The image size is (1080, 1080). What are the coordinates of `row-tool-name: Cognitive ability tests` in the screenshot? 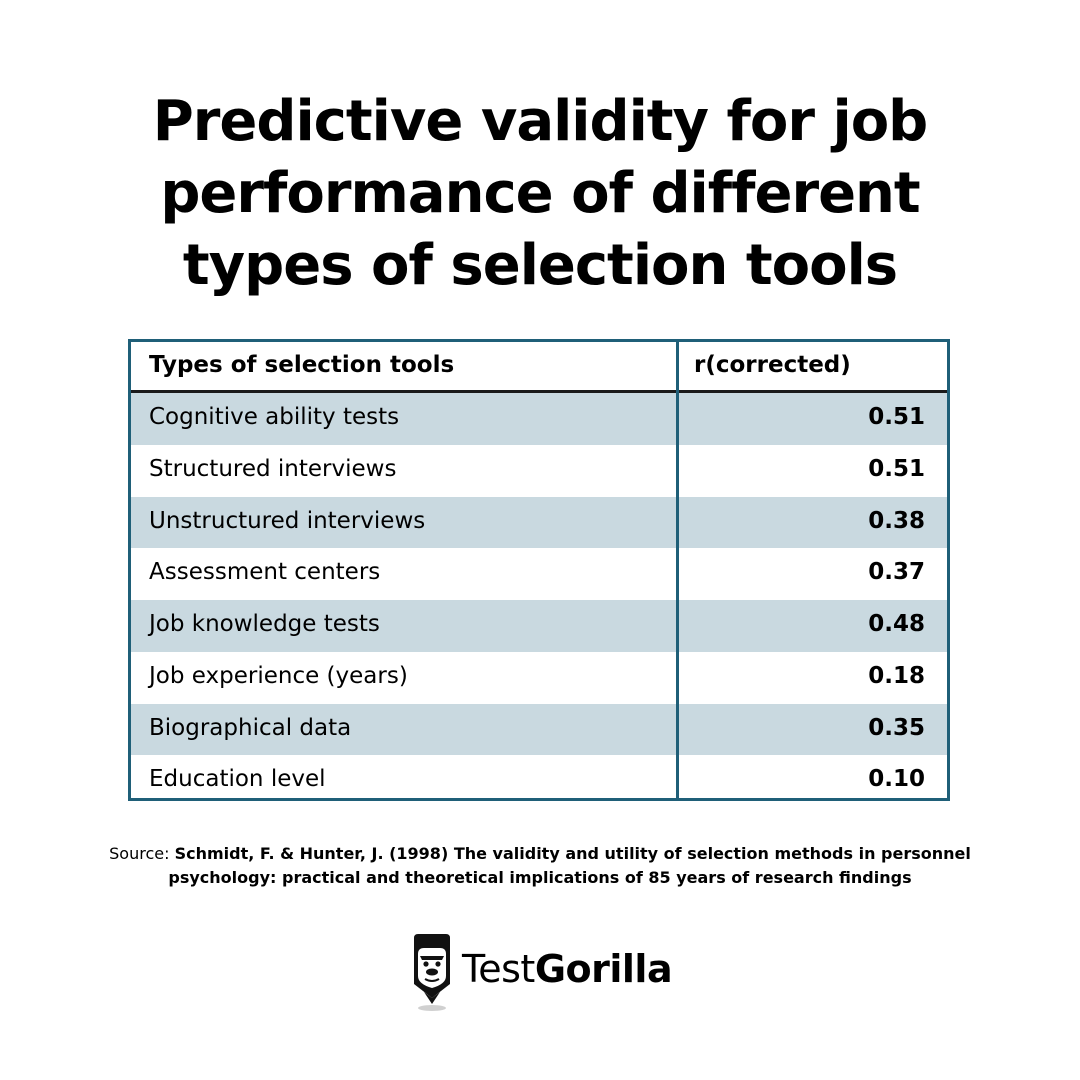 It's located at (274, 417).